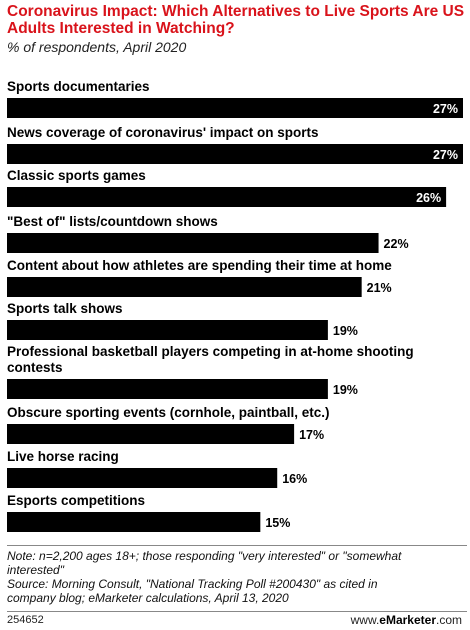 This screenshot has width=470, height=630. What do you see at coordinates (78, 86) in the screenshot?
I see `category-label: Sports documentaries` at bounding box center [78, 86].